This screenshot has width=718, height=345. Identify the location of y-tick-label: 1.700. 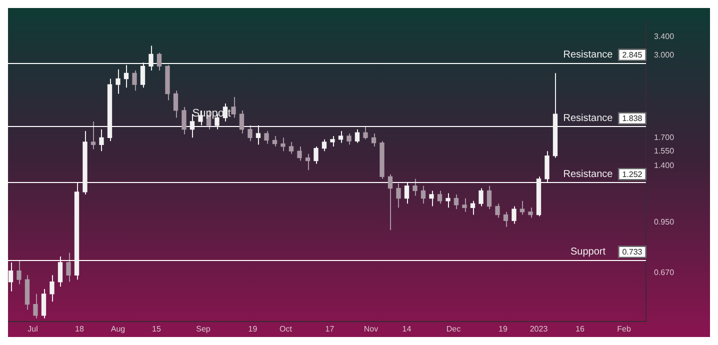
(664, 137).